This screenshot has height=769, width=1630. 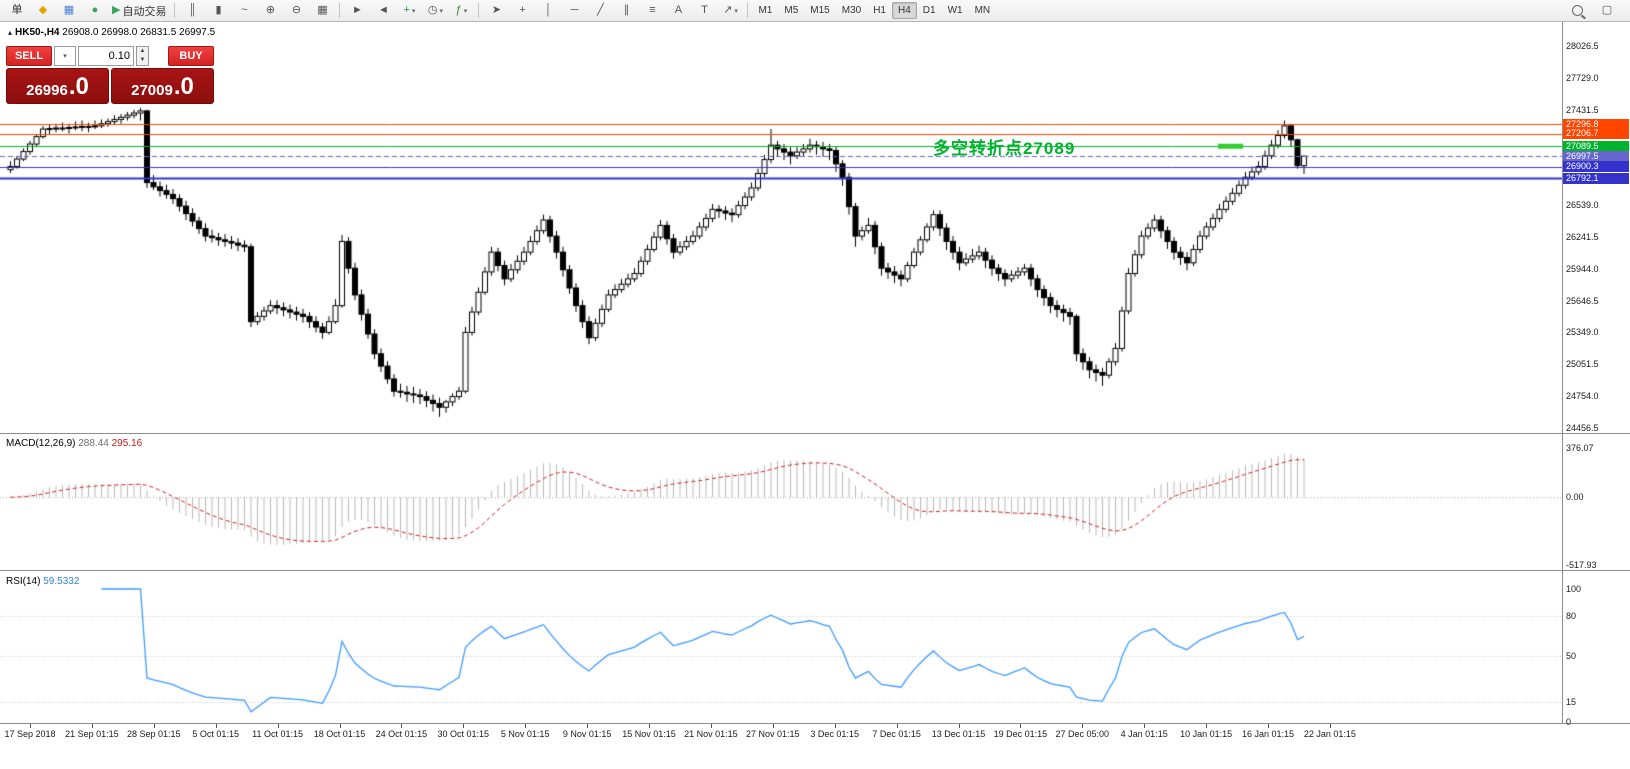 What do you see at coordinates (1582, 109) in the screenshot?
I see `price-scale-tick: 27431.5` at bounding box center [1582, 109].